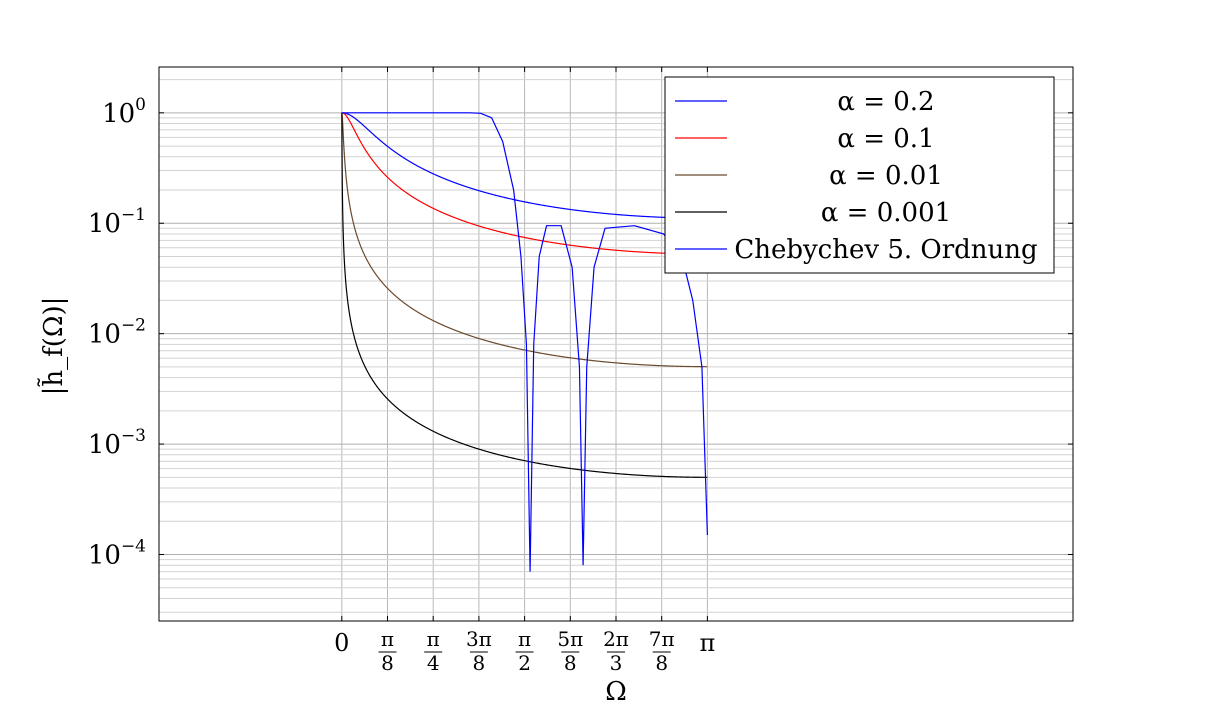  Describe the element at coordinates (117, 443) in the screenshot. I see `y-tick-label: 10⁻³` at that location.